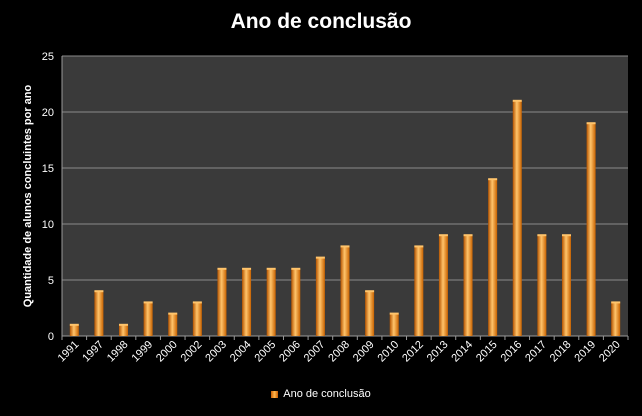 The height and width of the screenshot is (416, 642). What do you see at coordinates (216, 352) in the screenshot?
I see `x-tick-label: 2003` at bounding box center [216, 352].